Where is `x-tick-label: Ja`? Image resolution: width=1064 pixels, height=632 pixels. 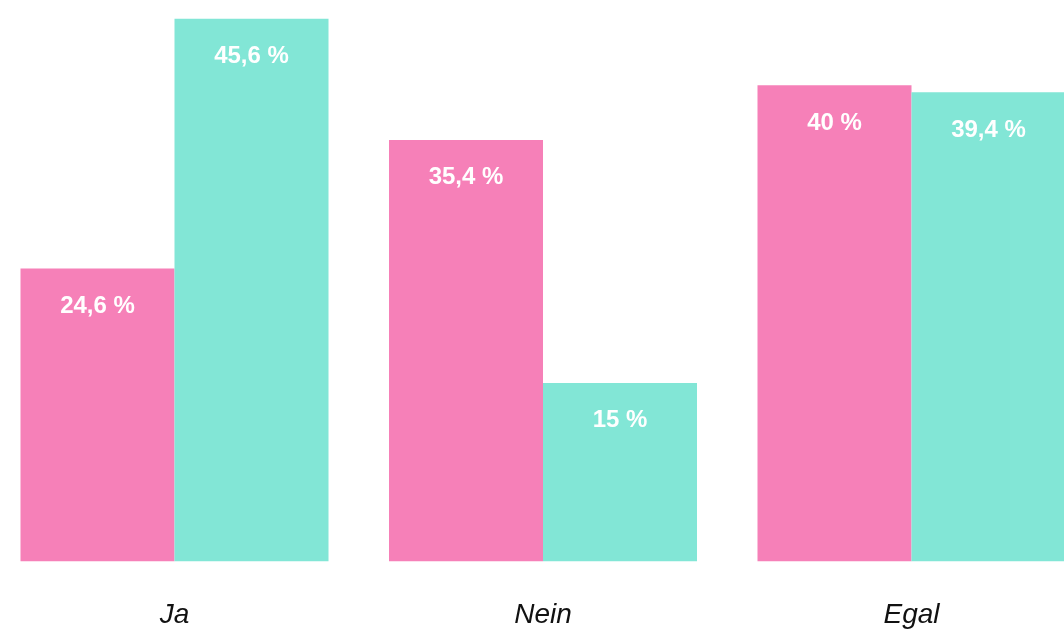 x-tick-label: Ja is located at coordinates (174, 613).